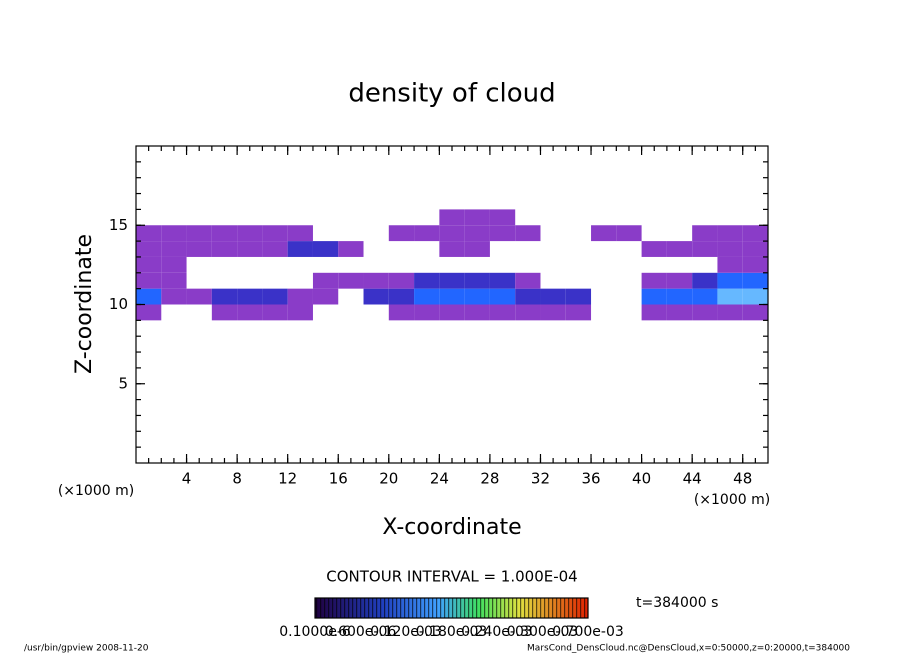 This screenshot has height=654, width=904. I want to click on x-tick-label: 40, so click(641, 479).